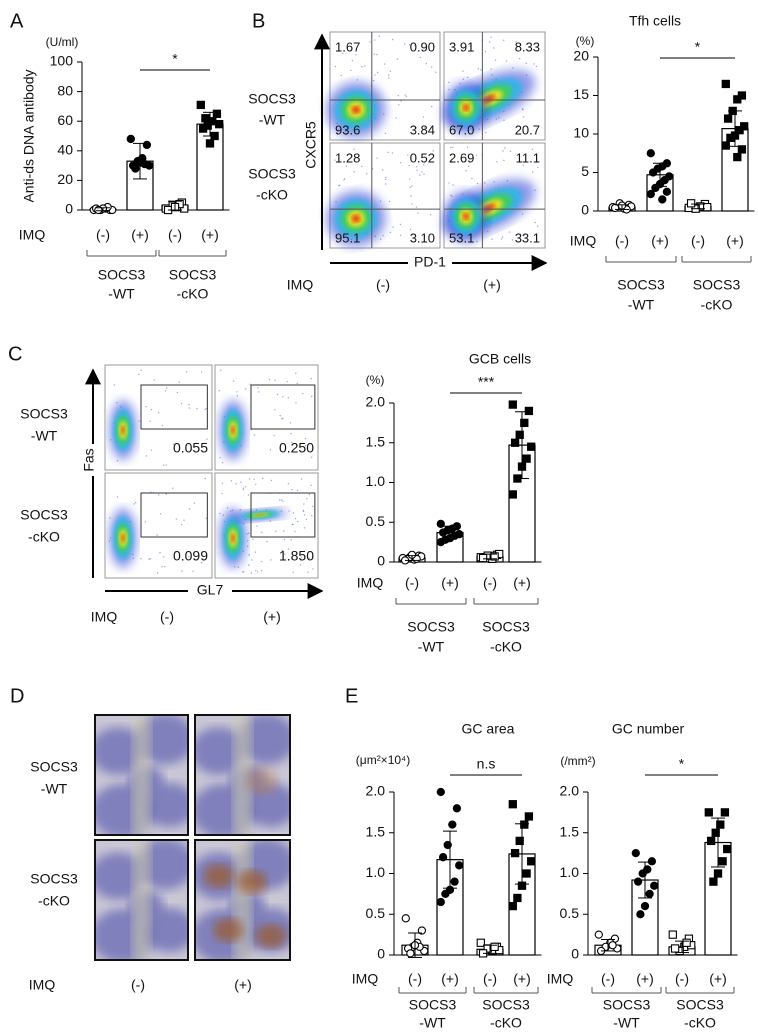 Image resolution: width=758 pixels, height=1033 pixels. What do you see at coordinates (271, 936) in the screenshot?
I see `germinal-center` at bounding box center [271, 936].